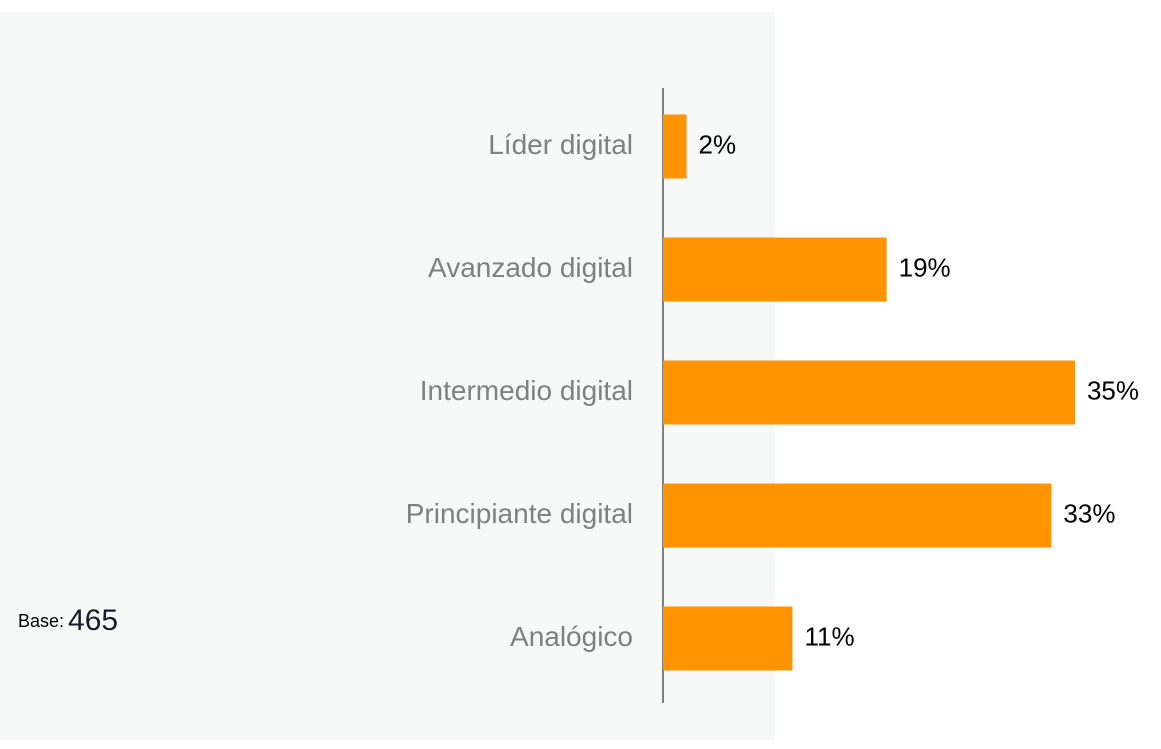 The width and height of the screenshot is (1161, 749). Describe the element at coordinates (526, 390) in the screenshot. I see `category-label: Intermedio digital` at that location.